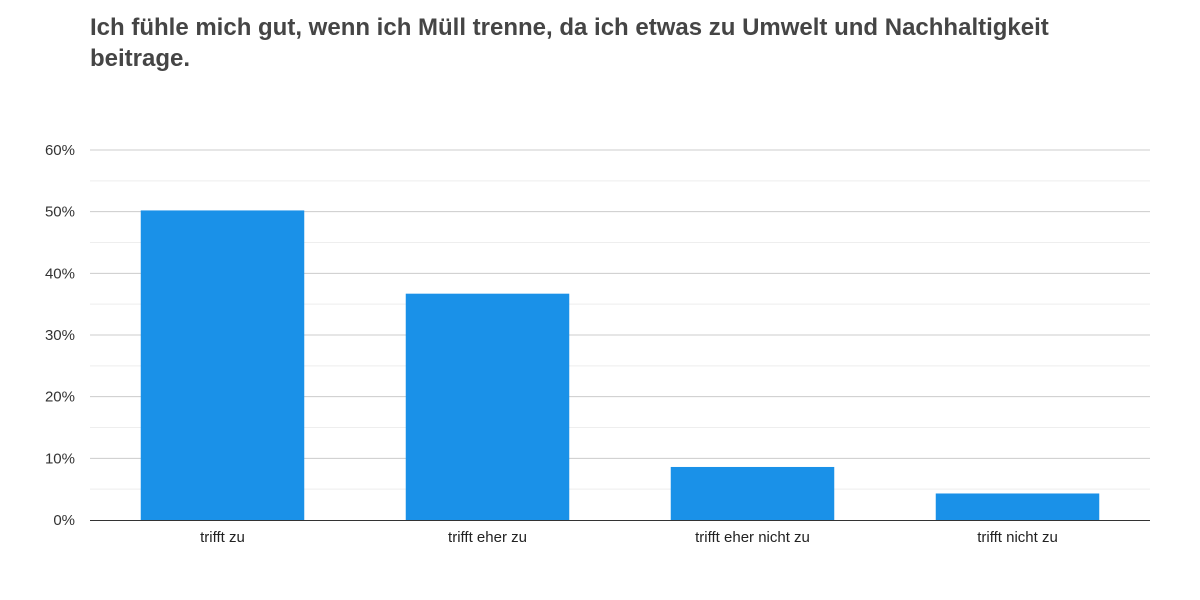 Image resolution: width=1200 pixels, height=600 pixels. Describe the element at coordinates (1017, 506) in the screenshot. I see `bar-trifft-nicht-zu` at that location.